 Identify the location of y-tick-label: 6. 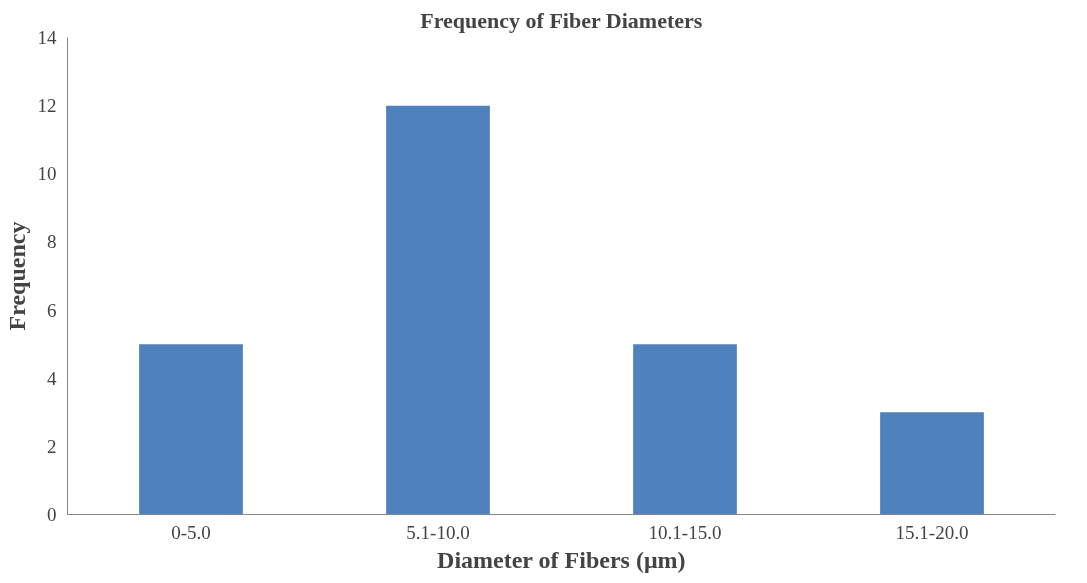
(52, 310).